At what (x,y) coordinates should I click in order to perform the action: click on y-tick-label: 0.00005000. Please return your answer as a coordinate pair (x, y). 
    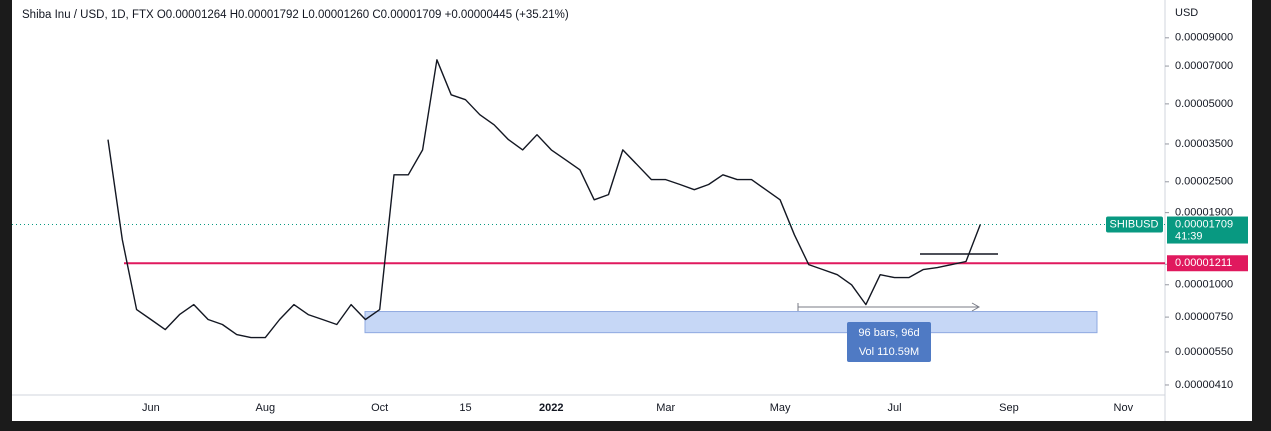
    Looking at the image, I should click on (1204, 104).